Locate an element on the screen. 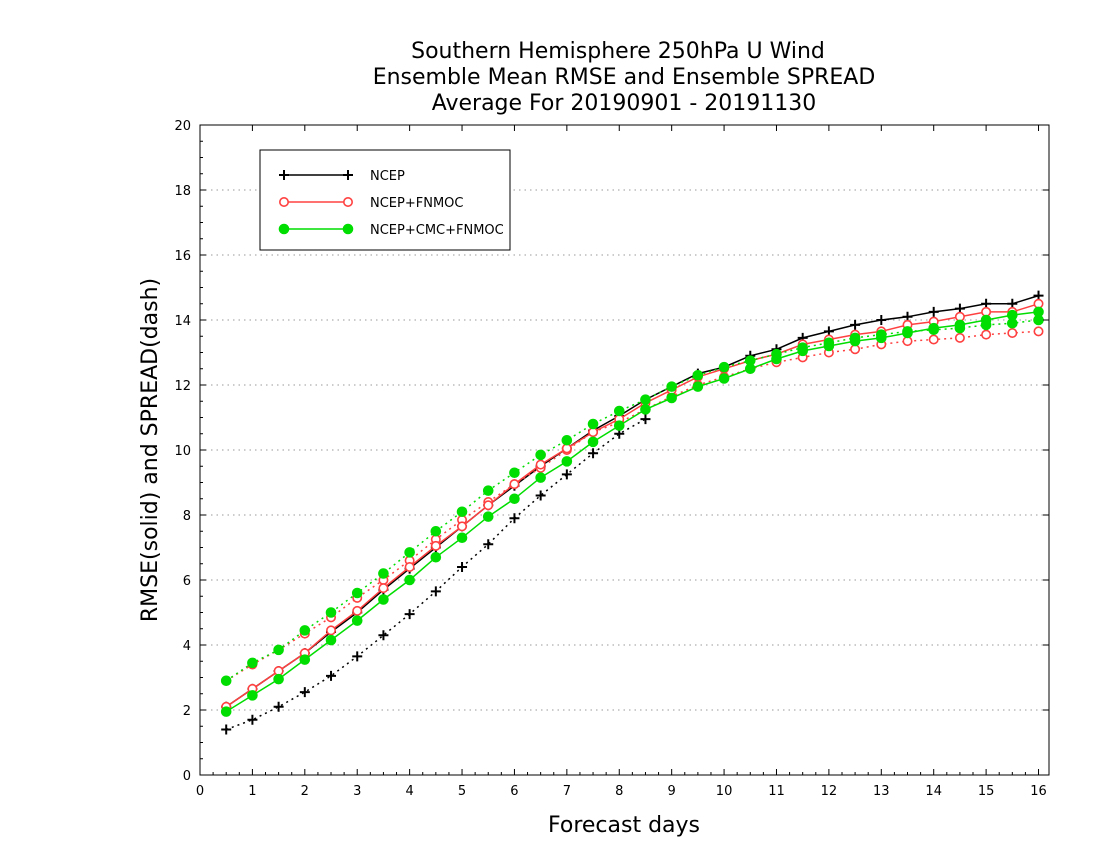 The height and width of the screenshot is (850, 1100). y-tick-label: 8 is located at coordinates (187, 516).